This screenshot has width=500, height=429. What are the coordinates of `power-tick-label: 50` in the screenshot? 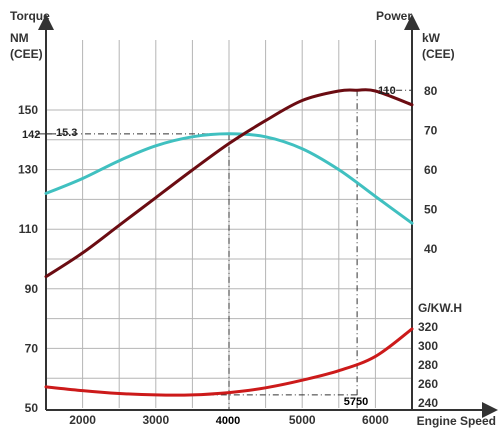 It's located at (431, 210).